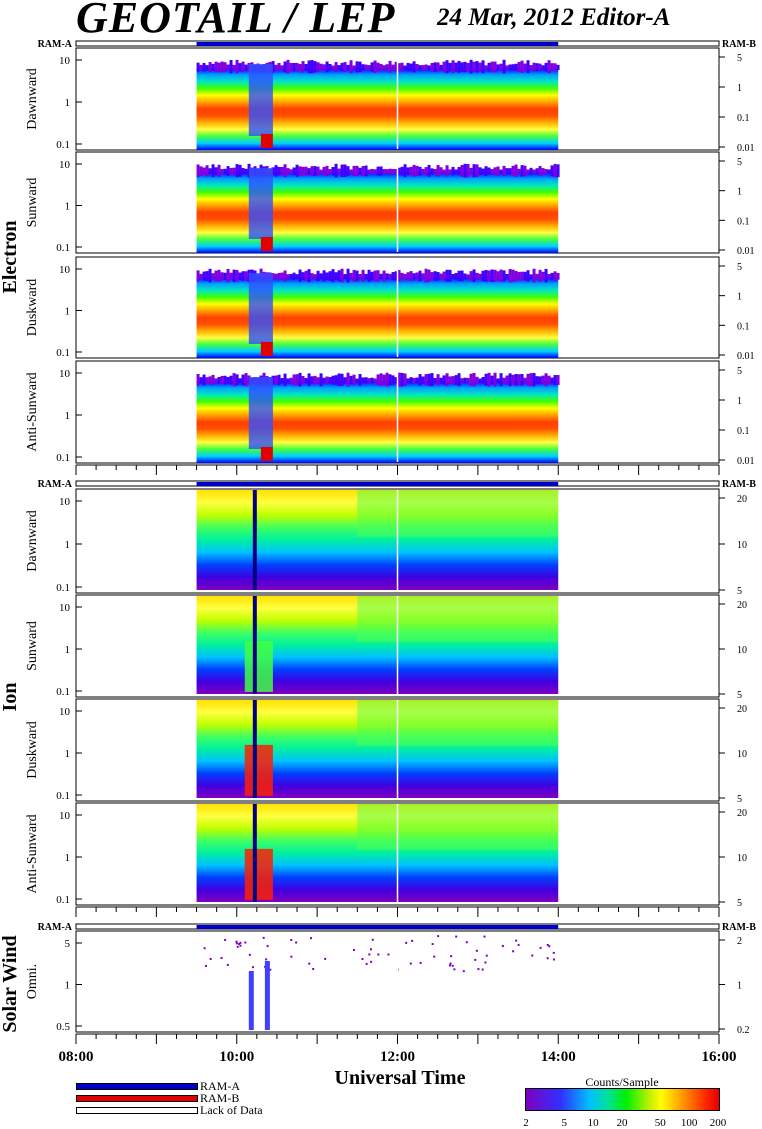 This screenshot has width=762, height=1129. Describe the element at coordinates (739, 267) in the screenshot. I see `y-right-tick-label: 5` at that location.